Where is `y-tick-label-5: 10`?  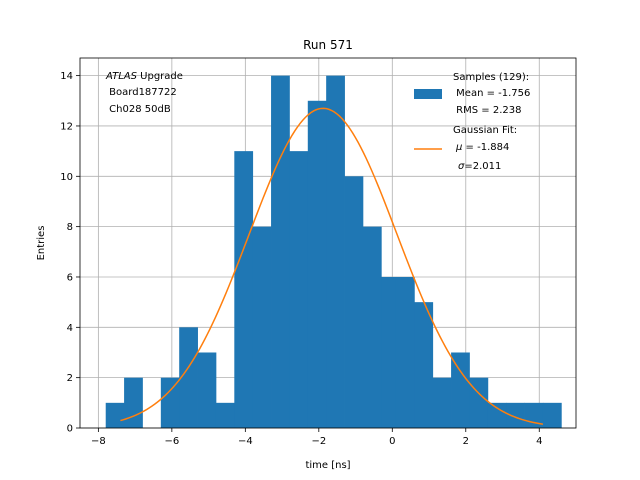
y-tick-label-5: 10 is located at coordinates (66, 177).